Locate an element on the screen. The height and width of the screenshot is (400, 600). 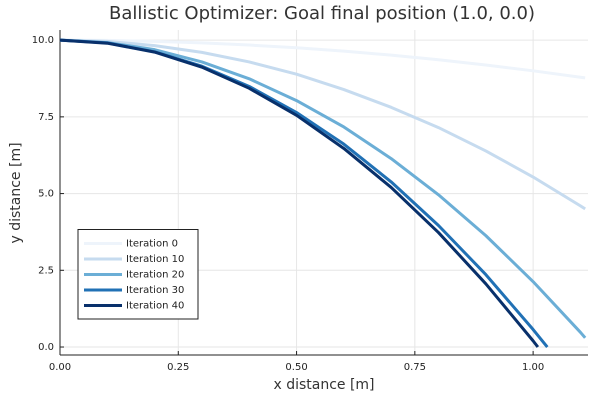
legend-label: Iteration 10 is located at coordinates (155, 259).